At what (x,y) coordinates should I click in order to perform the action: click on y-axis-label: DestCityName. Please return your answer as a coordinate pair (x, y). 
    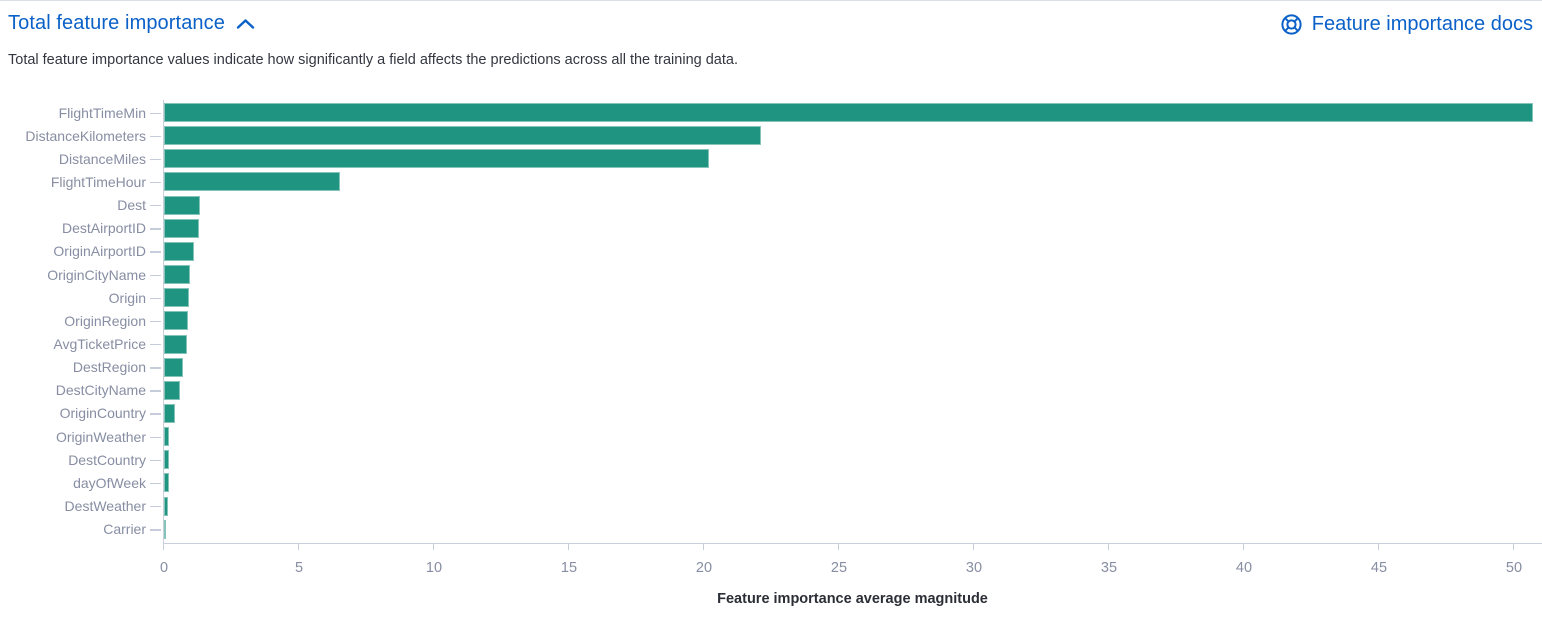
    Looking at the image, I should click on (100, 390).